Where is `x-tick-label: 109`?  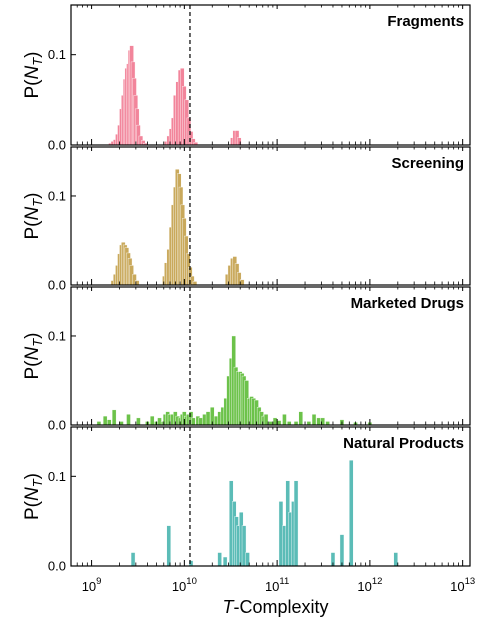 x-tick-label: 109 is located at coordinates (92, 585).